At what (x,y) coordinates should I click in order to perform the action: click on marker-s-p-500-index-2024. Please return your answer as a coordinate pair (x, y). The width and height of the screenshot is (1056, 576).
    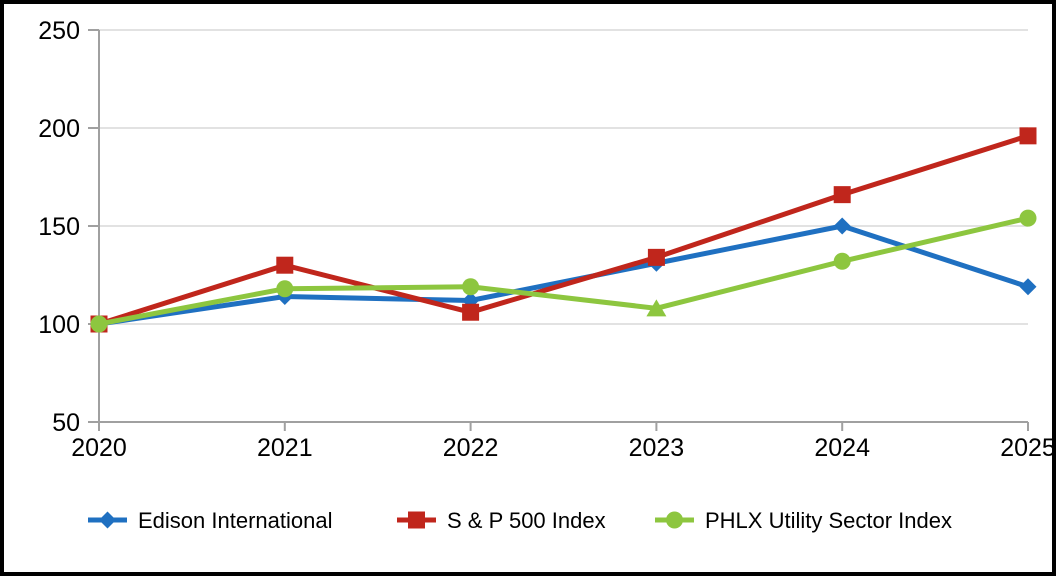
    Looking at the image, I should click on (842, 195).